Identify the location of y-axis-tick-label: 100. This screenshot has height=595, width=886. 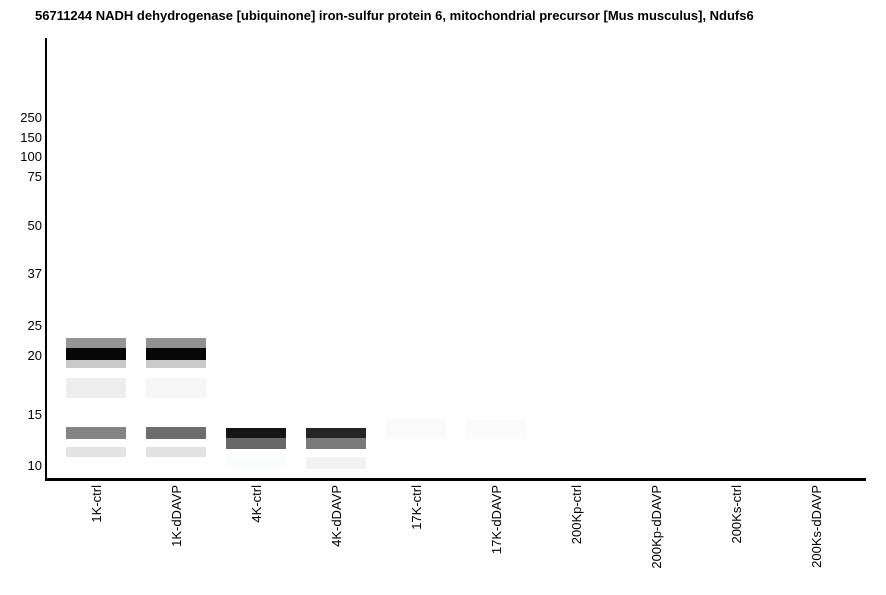
(31, 156).